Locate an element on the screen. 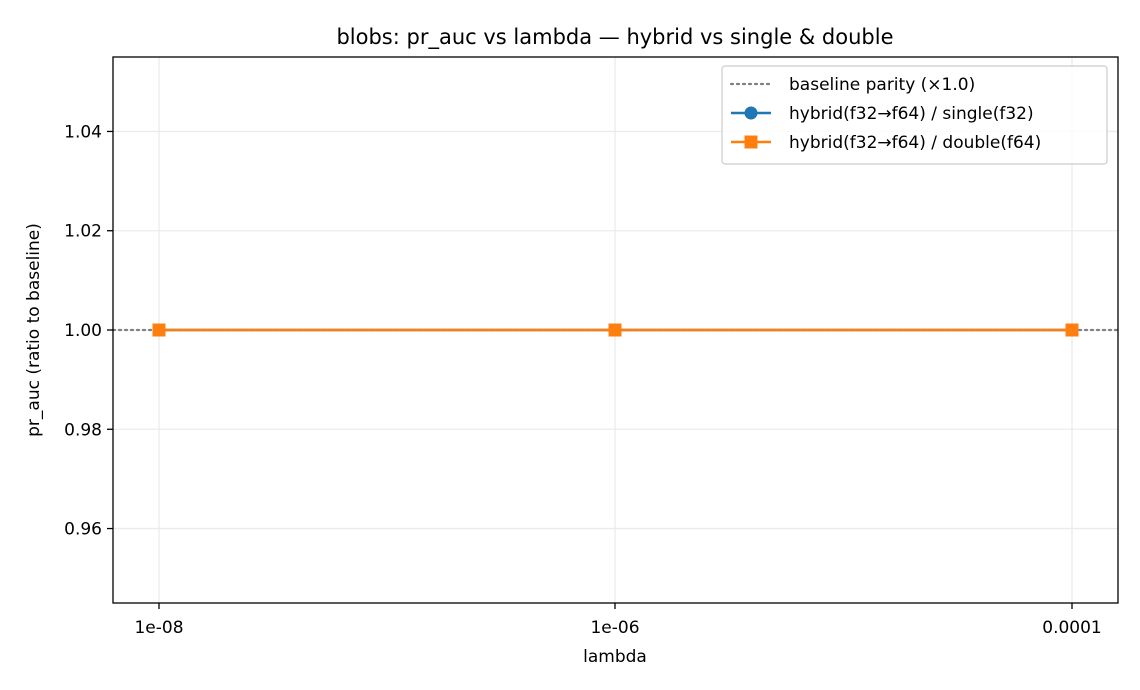  legend-item: hybrid(f32→f64) / single(f32) is located at coordinates (882, 114).